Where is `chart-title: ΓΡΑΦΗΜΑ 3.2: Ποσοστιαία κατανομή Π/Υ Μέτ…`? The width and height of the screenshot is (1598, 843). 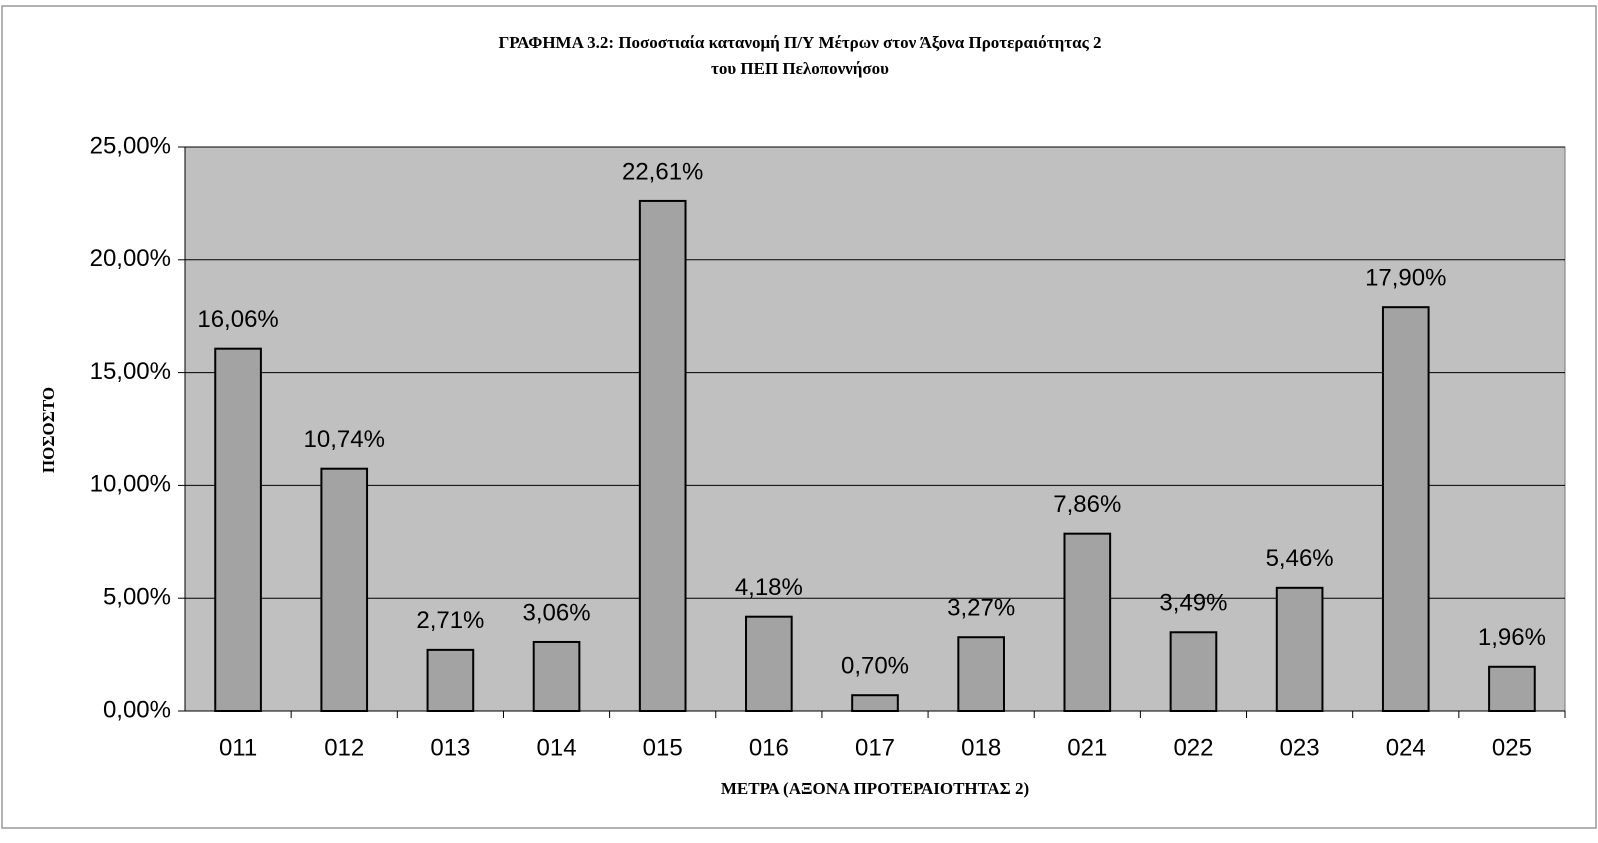 chart-title: ΓΡΑΦΗΜΑ 3.2: Ποσοστιαία κατανομή Π/Υ Μέτ… is located at coordinates (799, 42).